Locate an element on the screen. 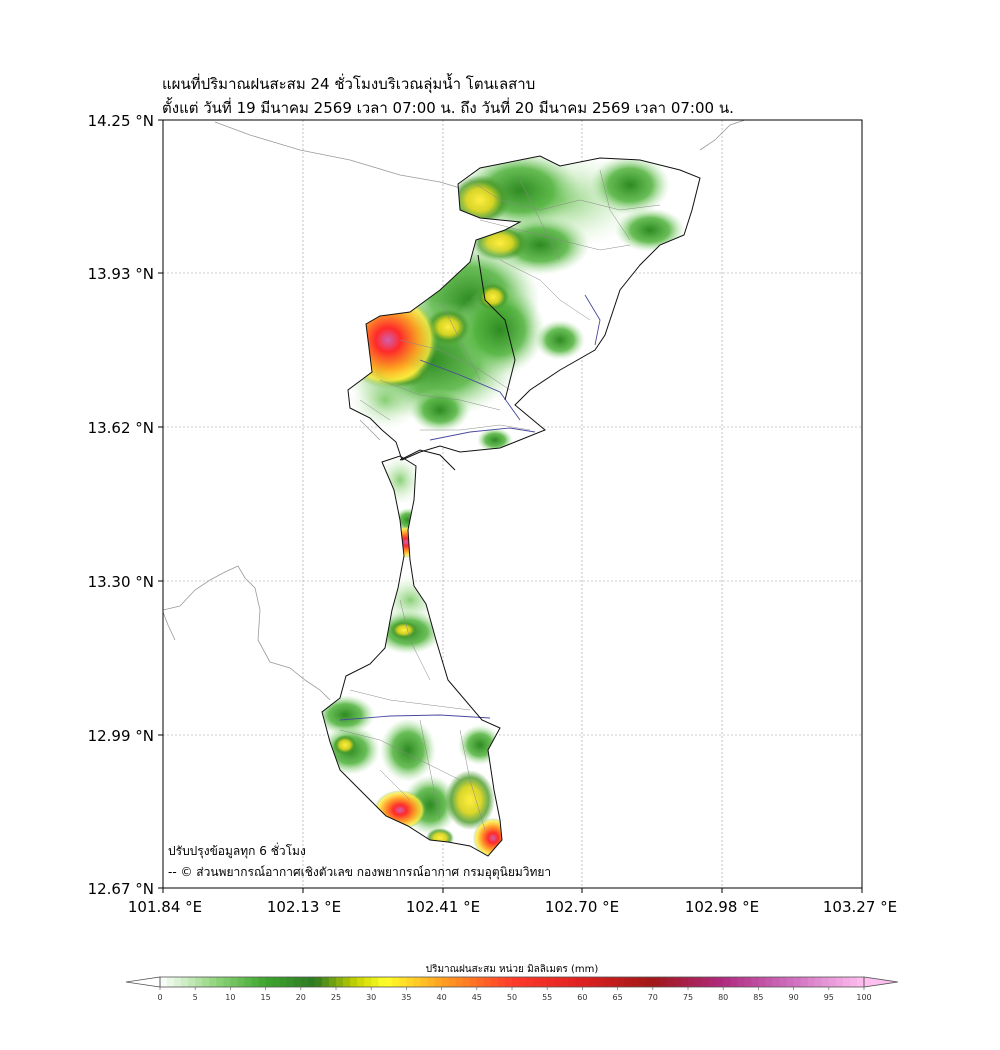  update-note: ปรับปรุงข้อมูลทุก 6 ชั่วโมง is located at coordinates (237, 850).